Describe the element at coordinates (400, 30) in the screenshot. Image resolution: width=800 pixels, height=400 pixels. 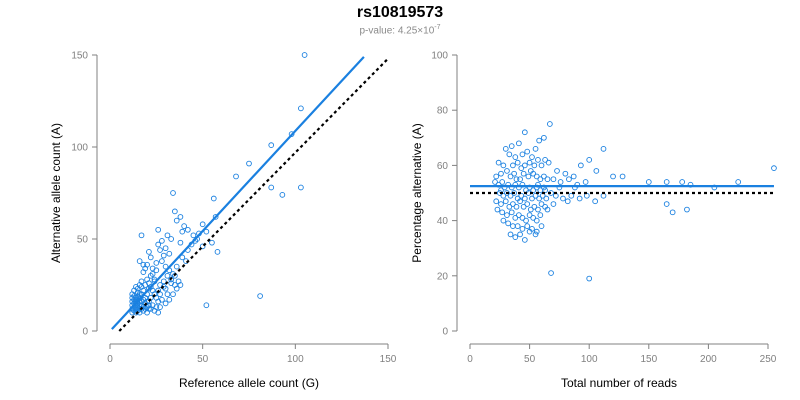
I see `chart-subtitle: p-value: 4.25×10-7` at that location.